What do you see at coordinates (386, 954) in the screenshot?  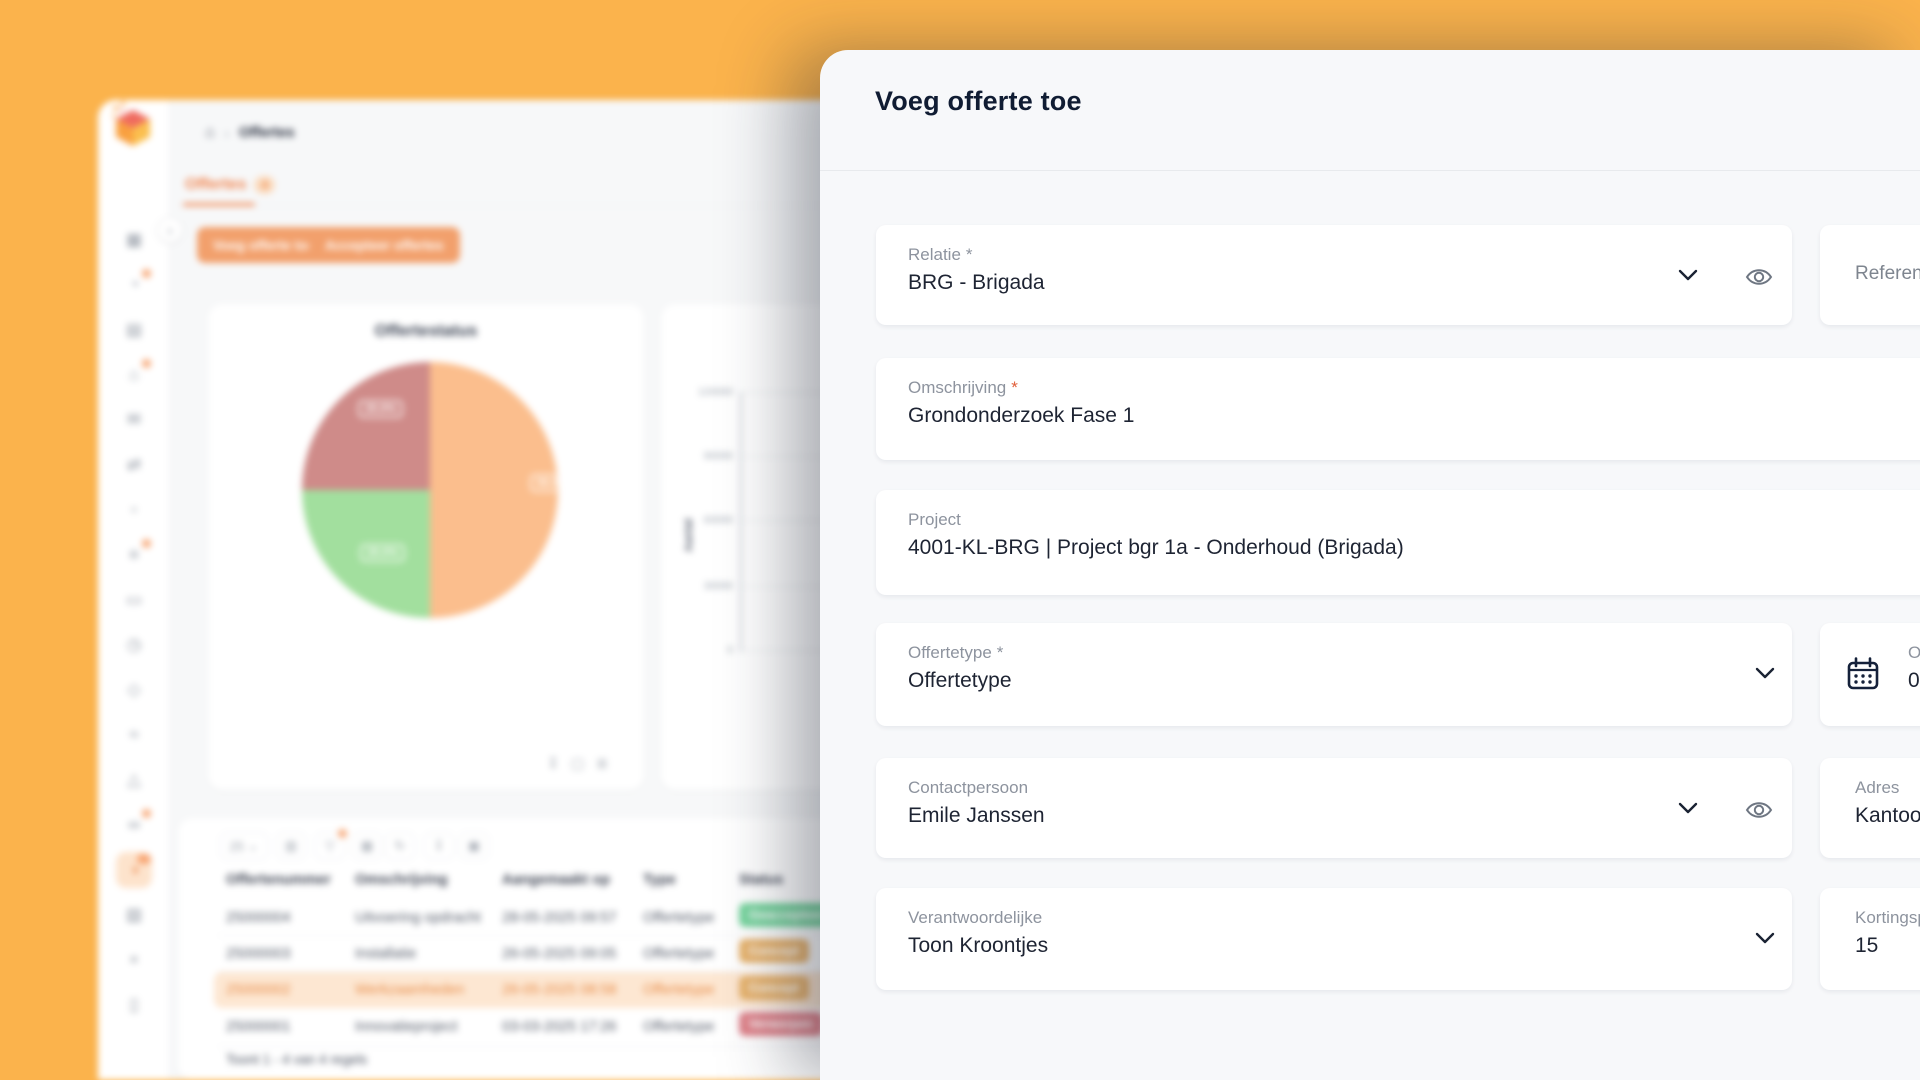 I see `cell-omschrijving: Installatie` at bounding box center [386, 954].